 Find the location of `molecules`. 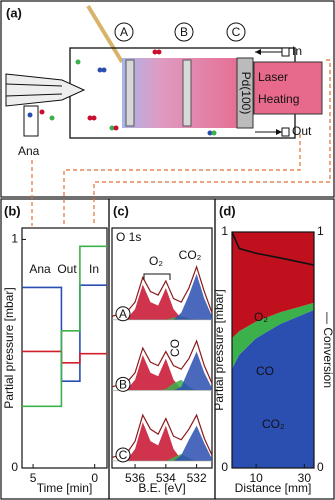

molecules is located at coordinates (122, 92).